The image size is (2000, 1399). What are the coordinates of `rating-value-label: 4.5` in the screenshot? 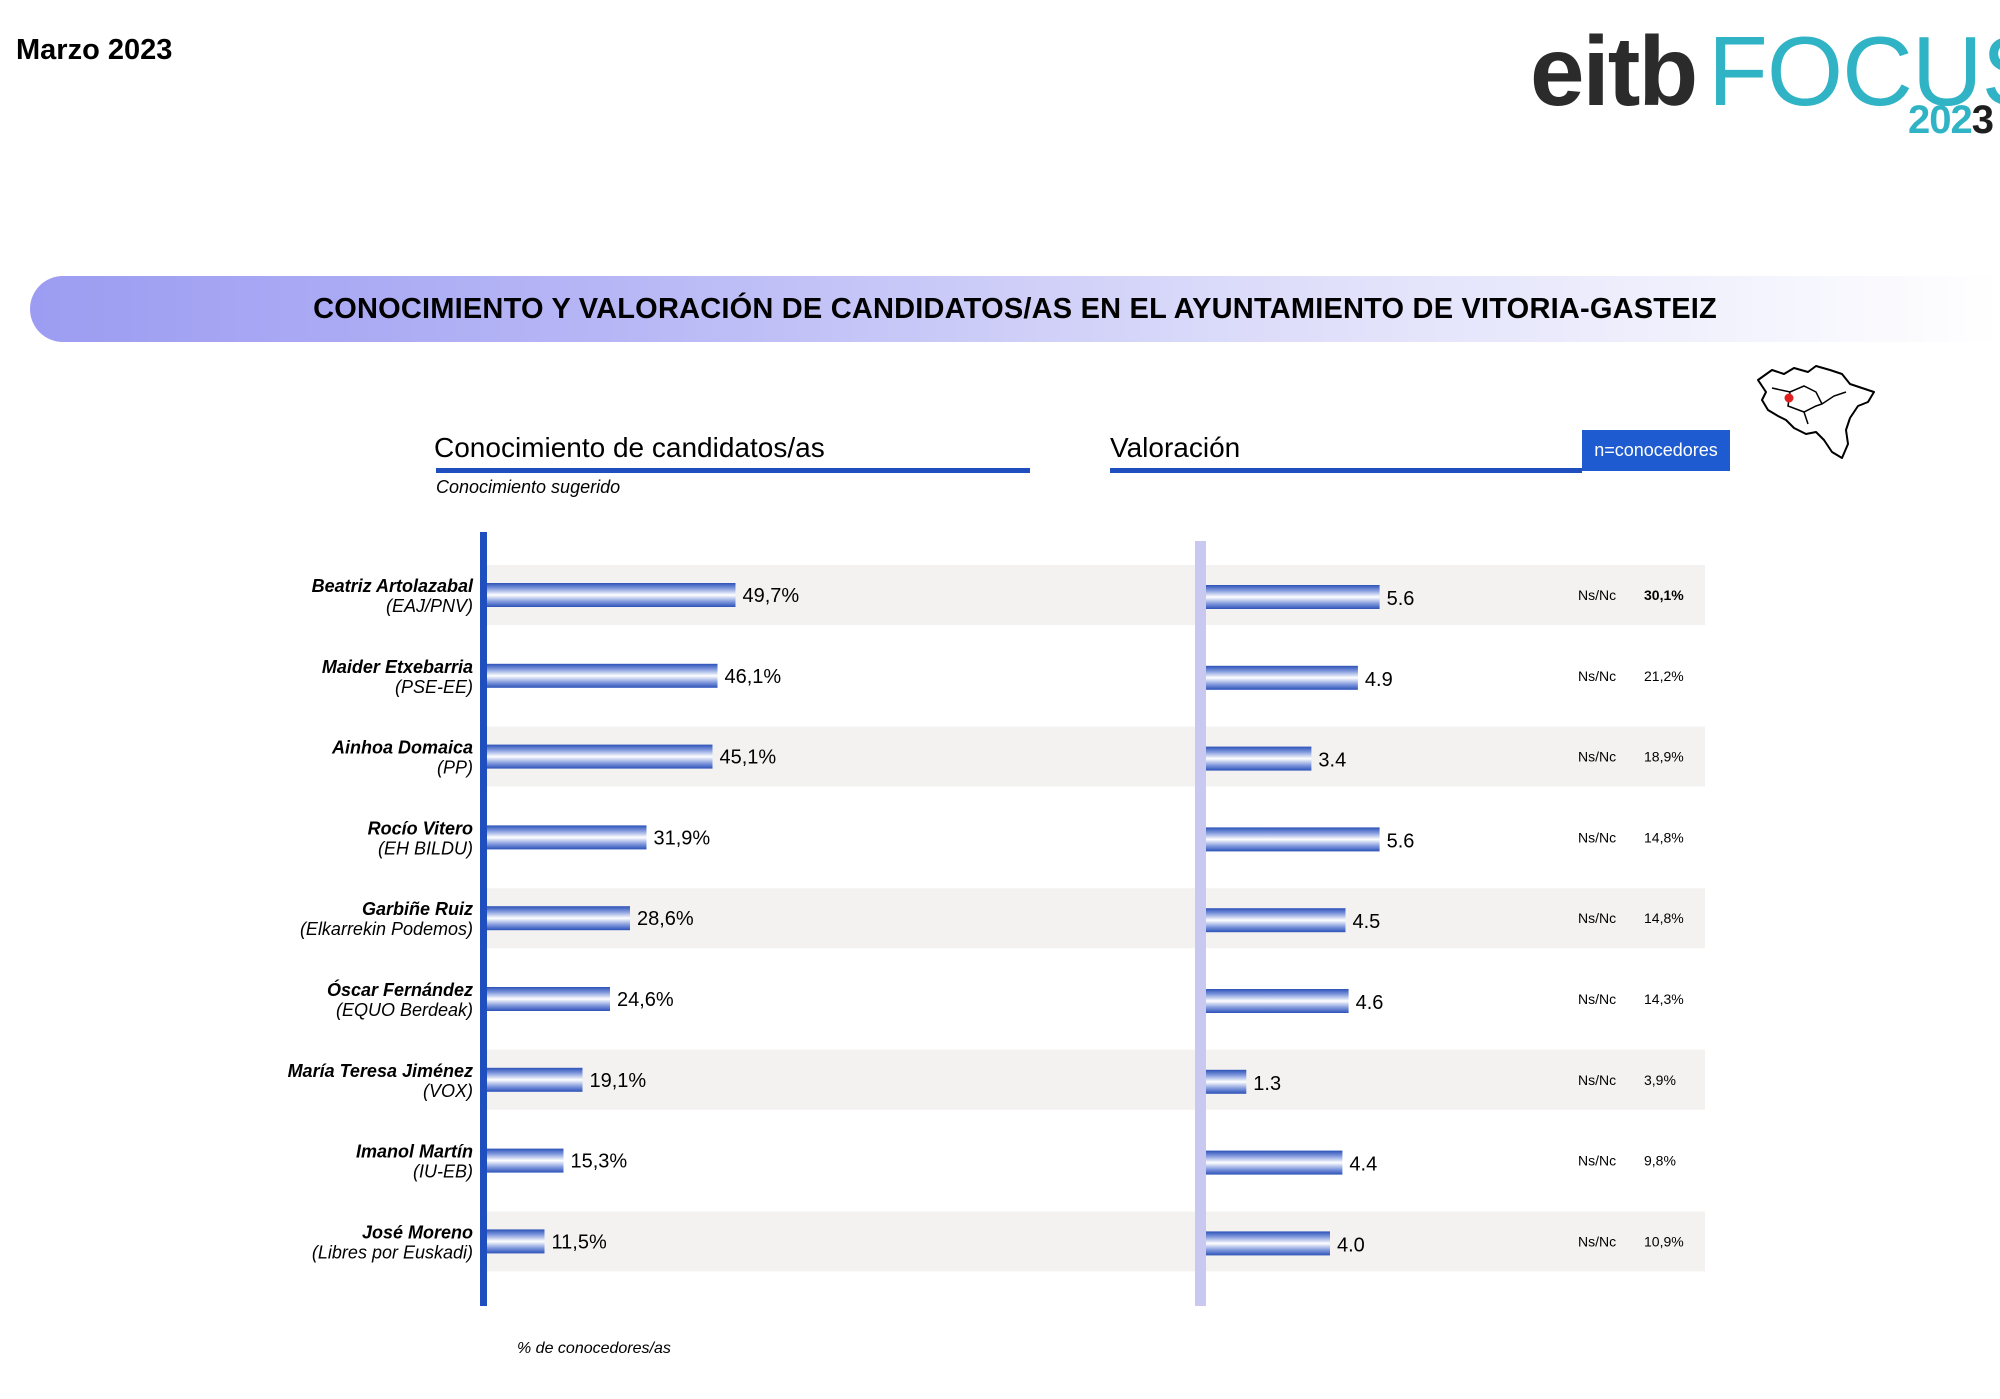 It's located at (1367, 922).